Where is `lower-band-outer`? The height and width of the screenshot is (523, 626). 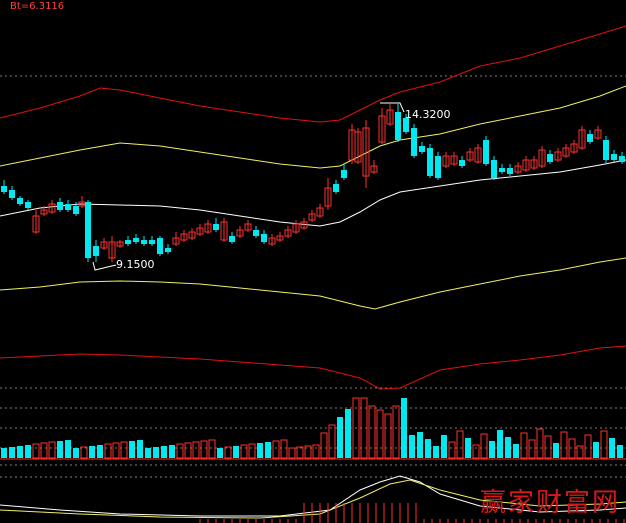 lower-band-outer is located at coordinates (313, 367).